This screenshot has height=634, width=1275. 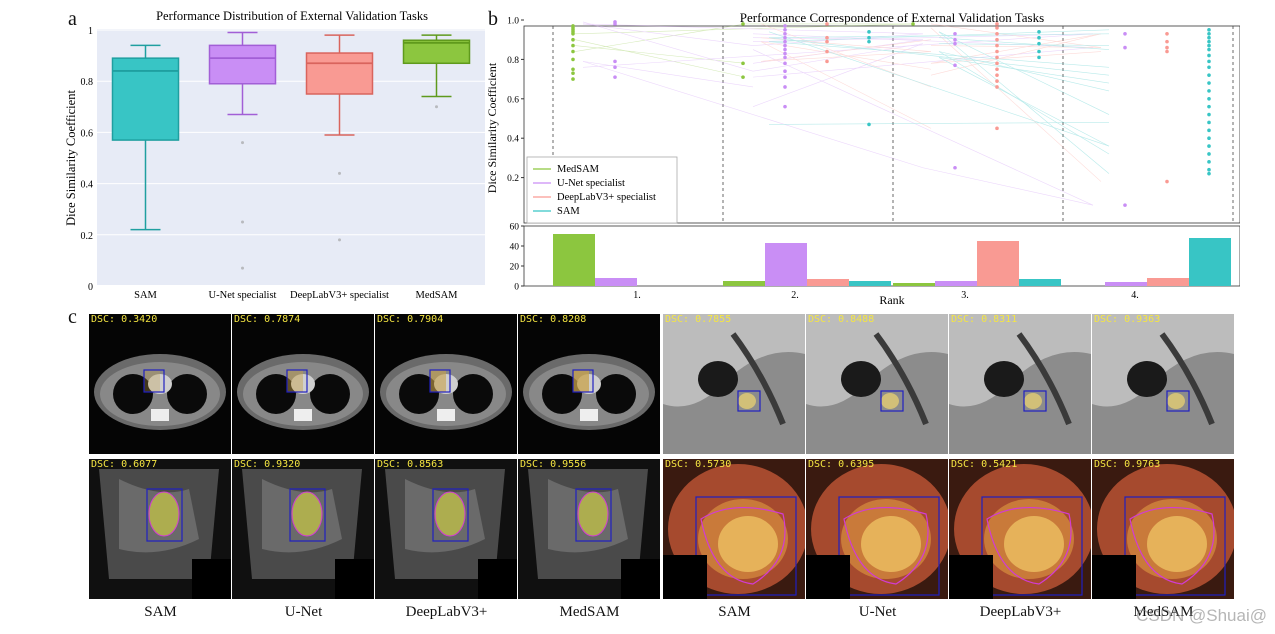 What do you see at coordinates (339, 295) in the screenshot?
I see `x-tick-label: DeepLabV3+ specialist` at bounding box center [339, 295].